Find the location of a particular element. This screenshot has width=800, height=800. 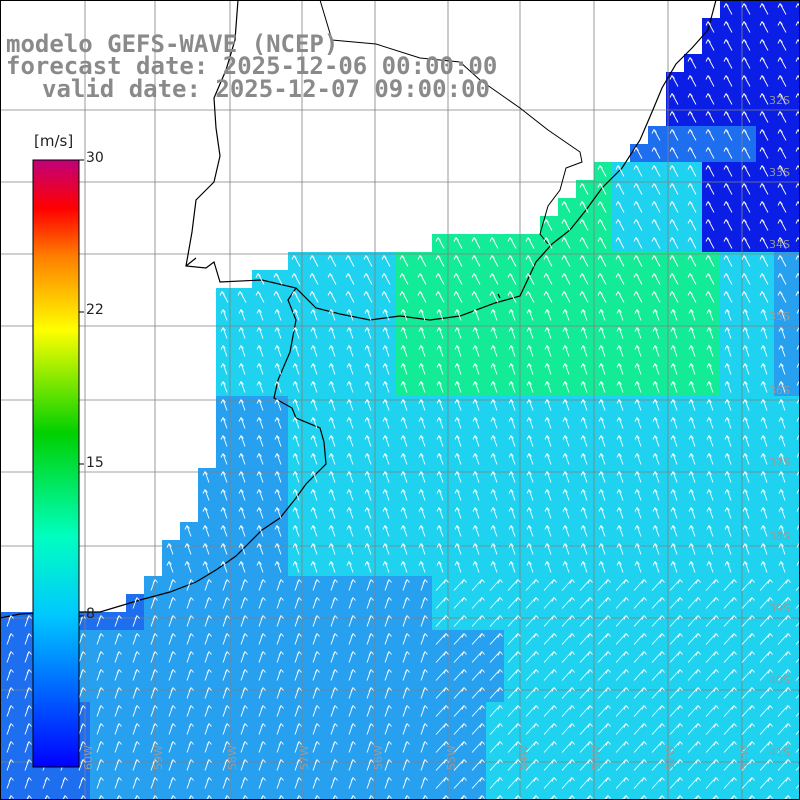

longitude-label: 54W is located at coordinates (523, 757).